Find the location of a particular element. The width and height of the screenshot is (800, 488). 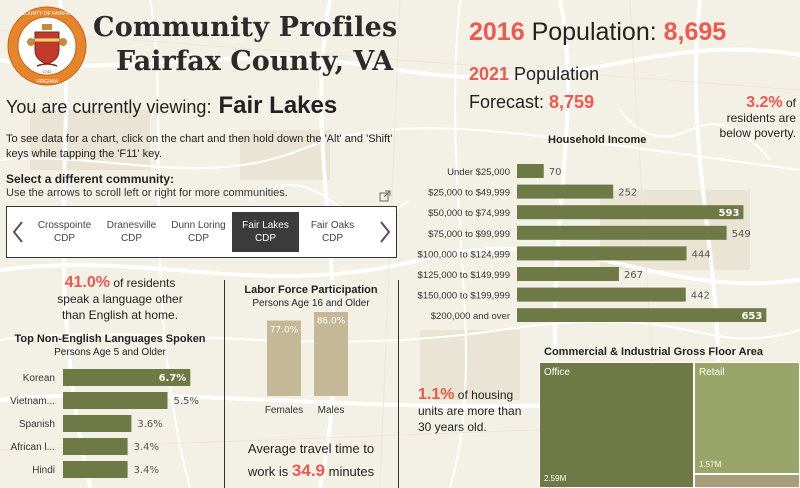

community-tile-name: Fair Oaks is located at coordinates (332, 225).